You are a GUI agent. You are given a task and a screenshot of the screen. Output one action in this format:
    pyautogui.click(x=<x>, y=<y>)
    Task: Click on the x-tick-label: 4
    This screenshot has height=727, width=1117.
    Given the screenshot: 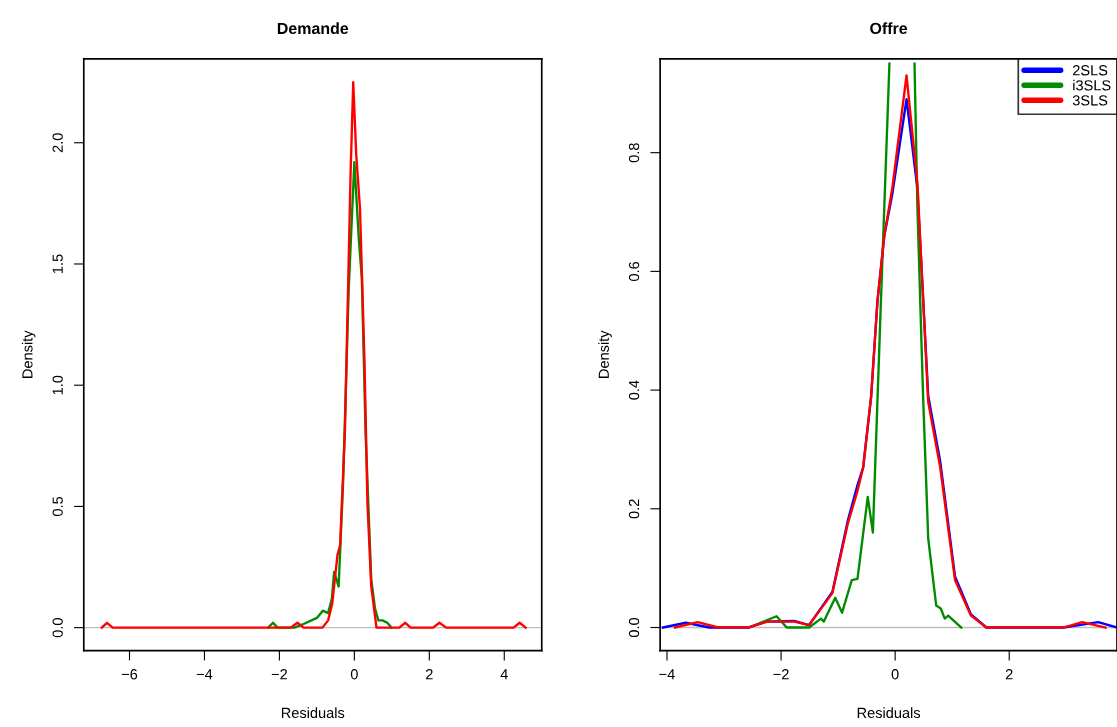 What is the action you would take?
    pyautogui.click(x=504, y=674)
    